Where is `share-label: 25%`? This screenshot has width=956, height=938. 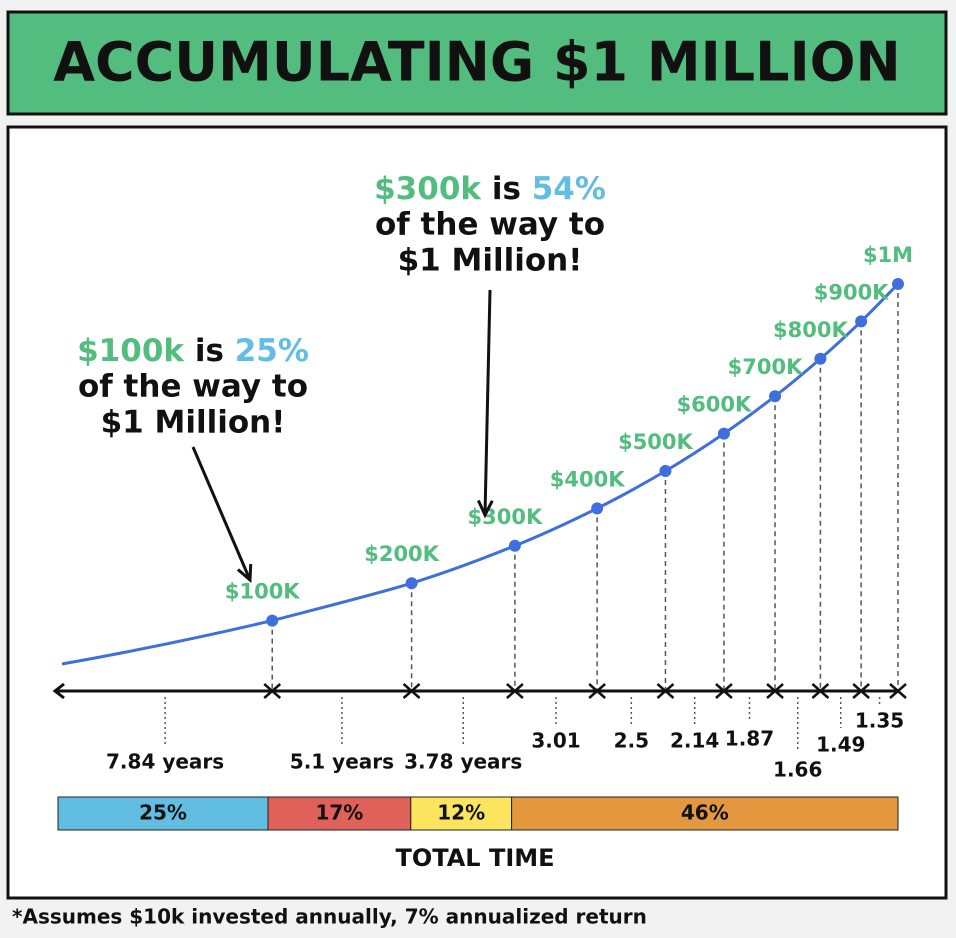
share-label: 25% is located at coordinates (163, 813).